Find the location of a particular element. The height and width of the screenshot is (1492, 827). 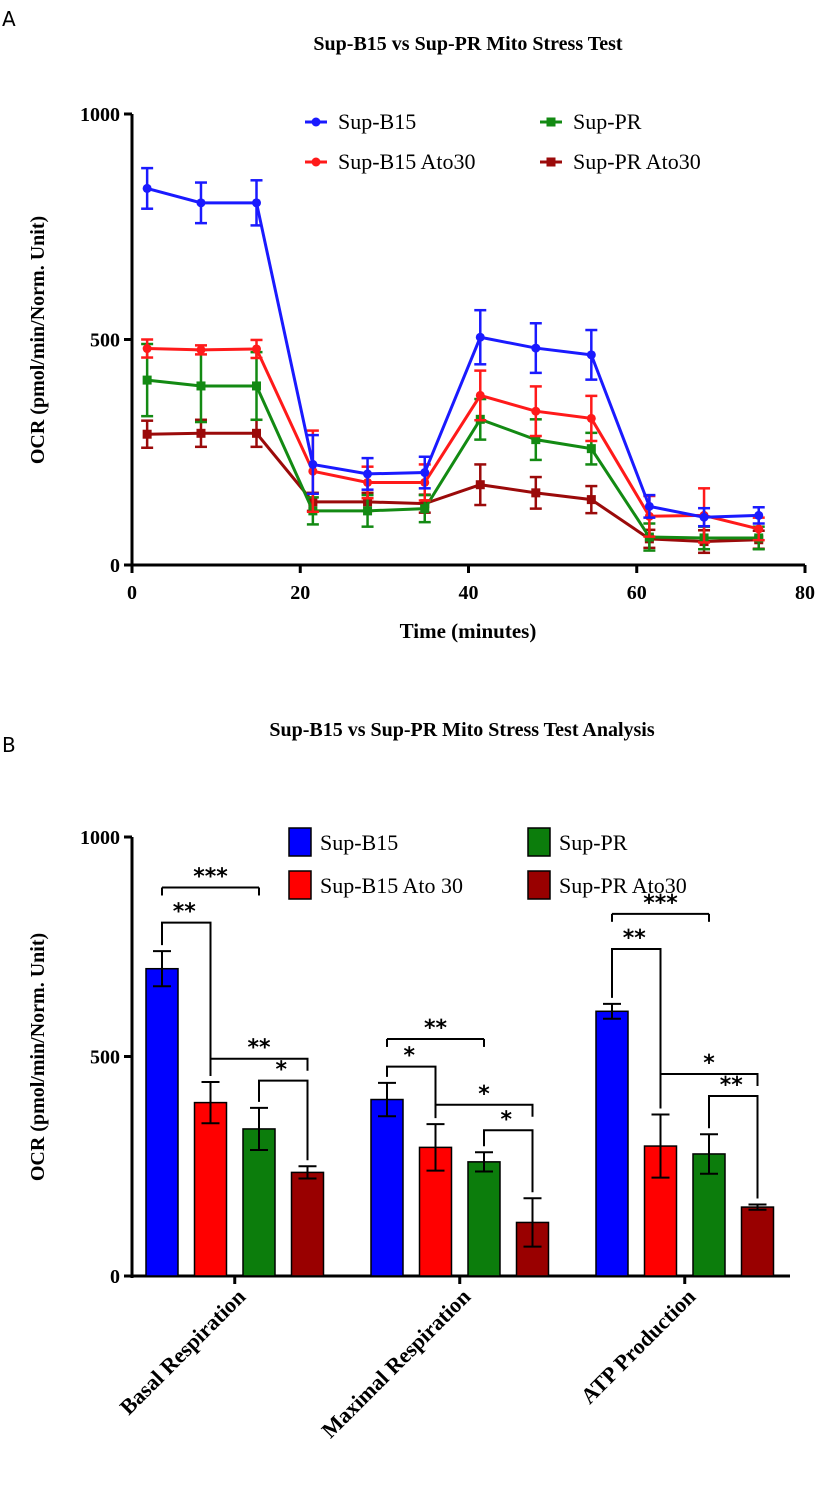

x-axis-label: Time (minutes) is located at coordinates (468, 631).